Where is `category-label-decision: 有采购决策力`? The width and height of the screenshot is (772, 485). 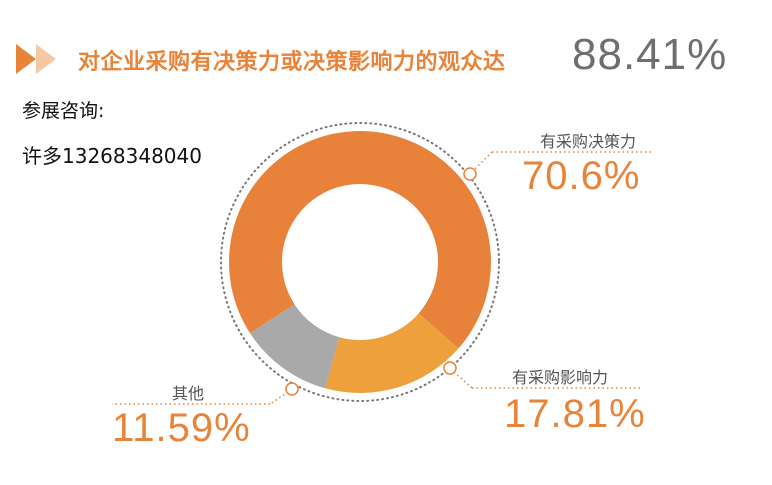
category-label-decision: 有采购决策力 is located at coordinates (588, 141).